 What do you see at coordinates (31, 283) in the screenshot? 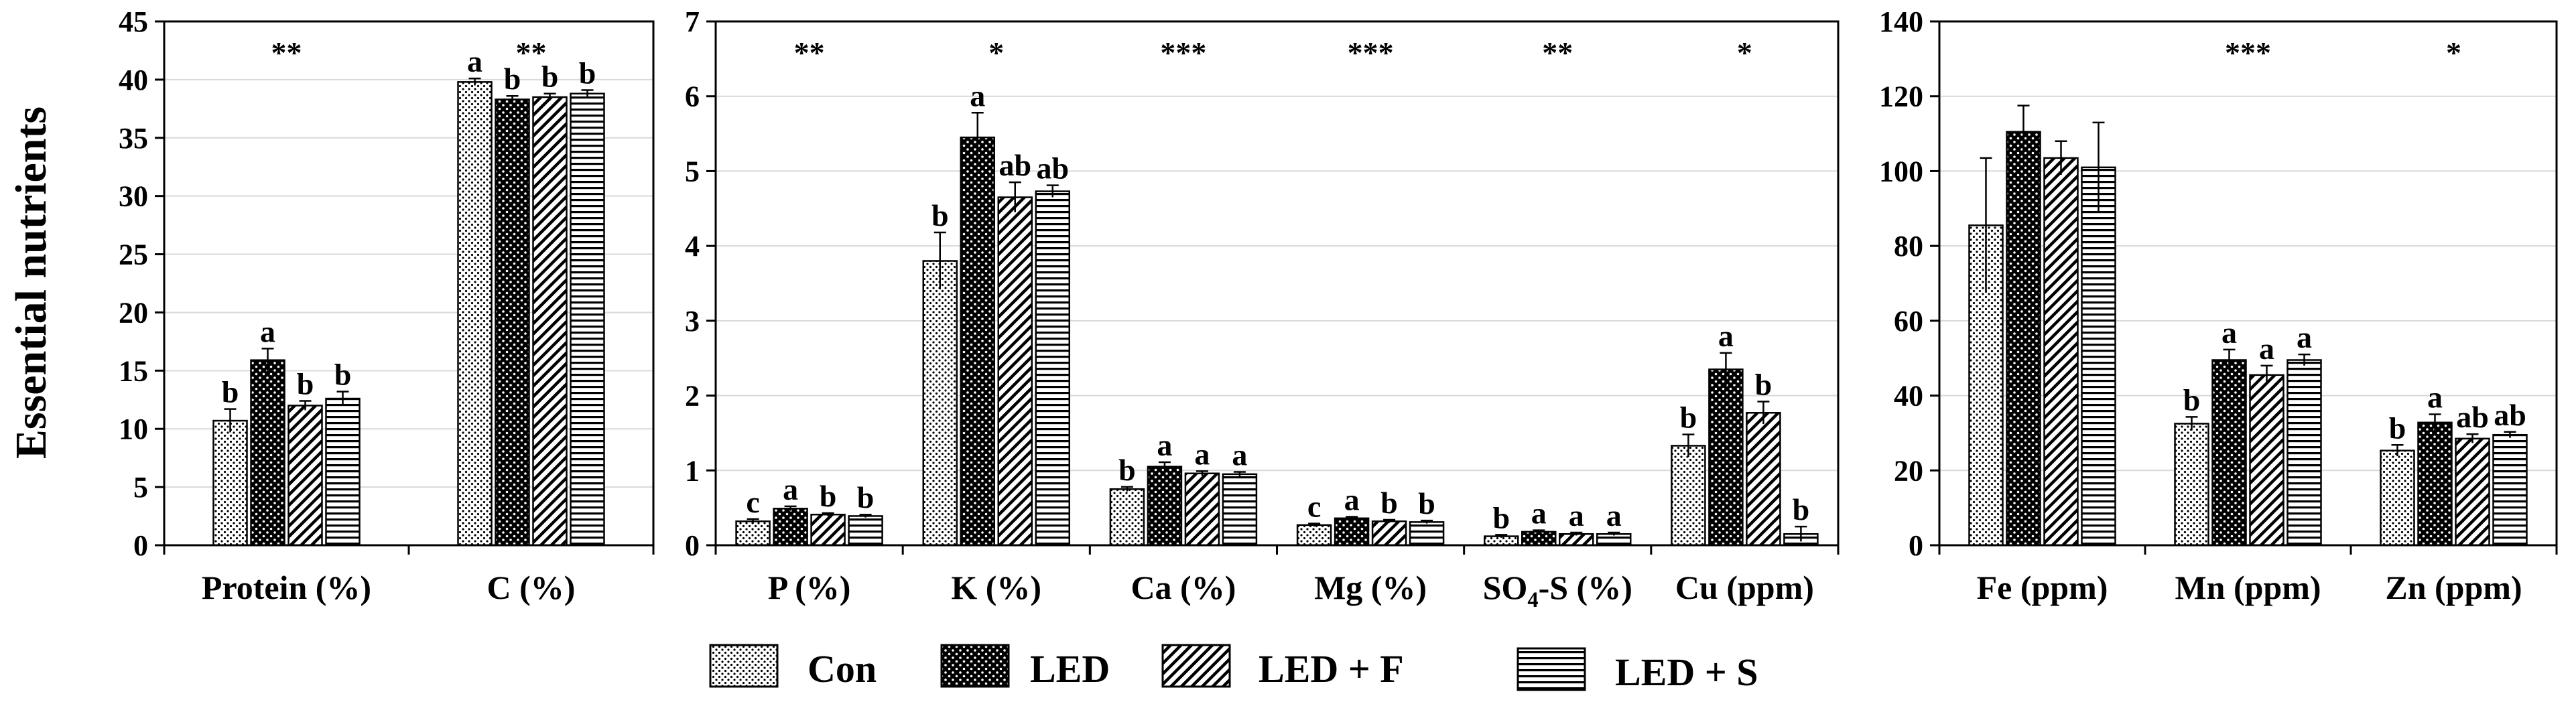
I see `y-axis-title: Essential nutrients` at bounding box center [31, 283].